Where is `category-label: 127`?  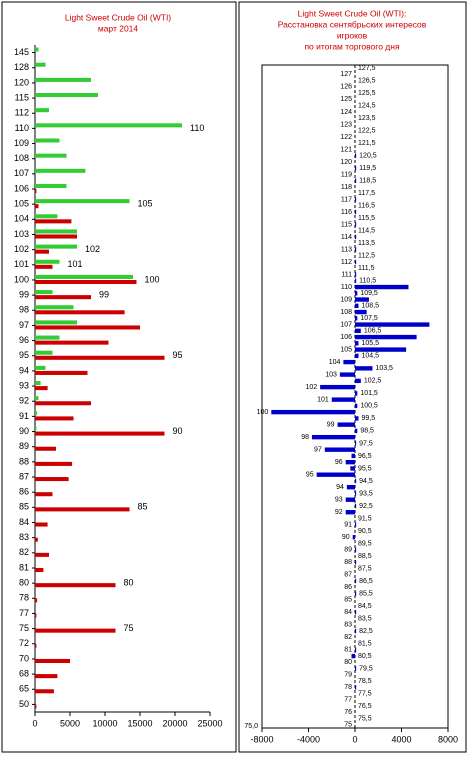 category-label: 127 is located at coordinates (346, 74).